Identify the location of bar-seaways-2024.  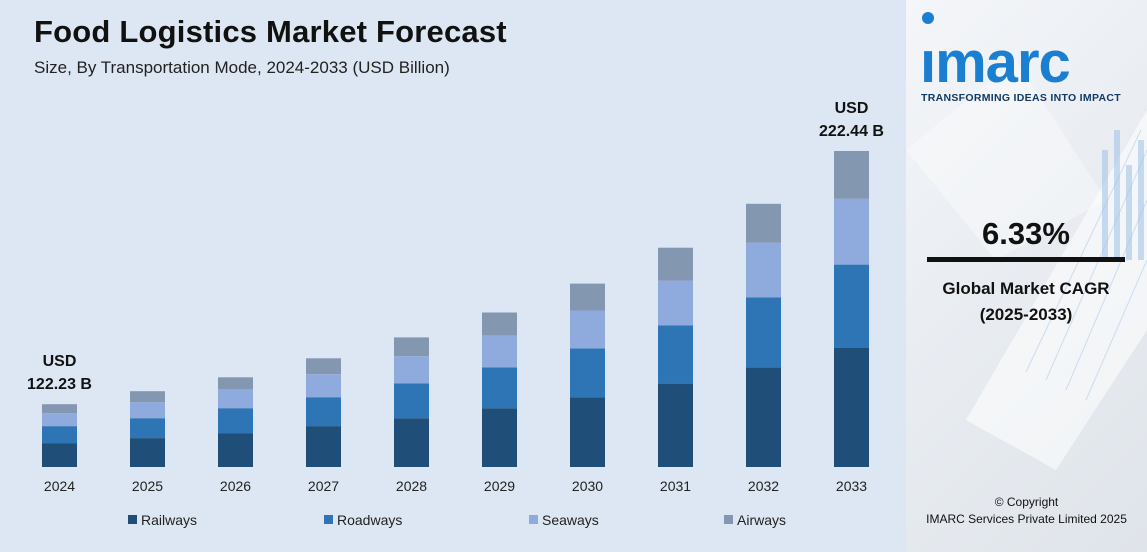
(59, 420).